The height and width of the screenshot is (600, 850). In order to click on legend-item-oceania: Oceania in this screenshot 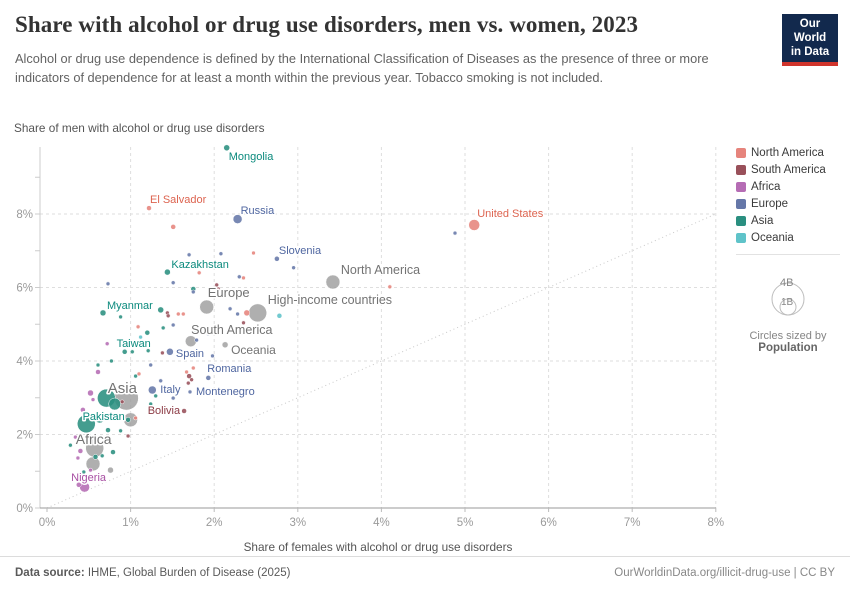, I will do `click(792, 238)`.